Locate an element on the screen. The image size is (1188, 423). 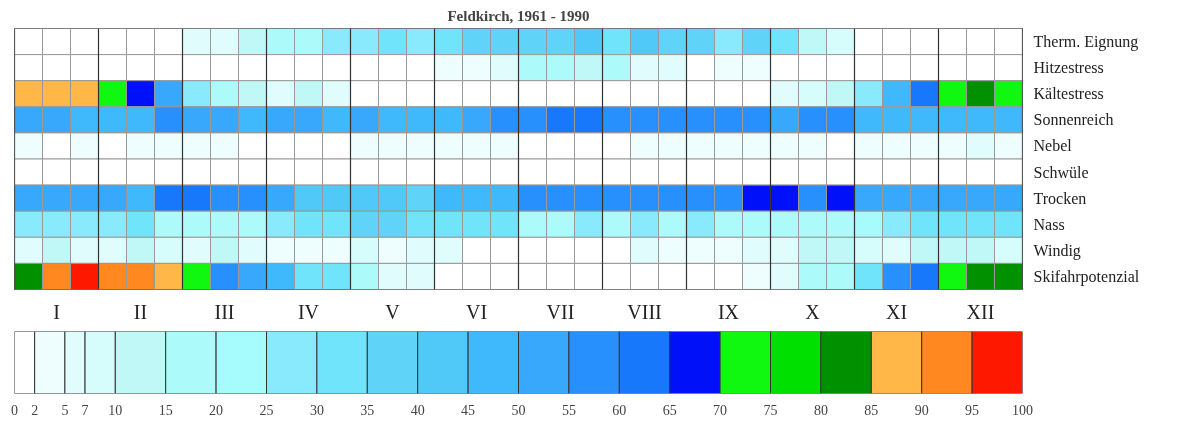
x-tick-label: VI is located at coordinates (476, 311).